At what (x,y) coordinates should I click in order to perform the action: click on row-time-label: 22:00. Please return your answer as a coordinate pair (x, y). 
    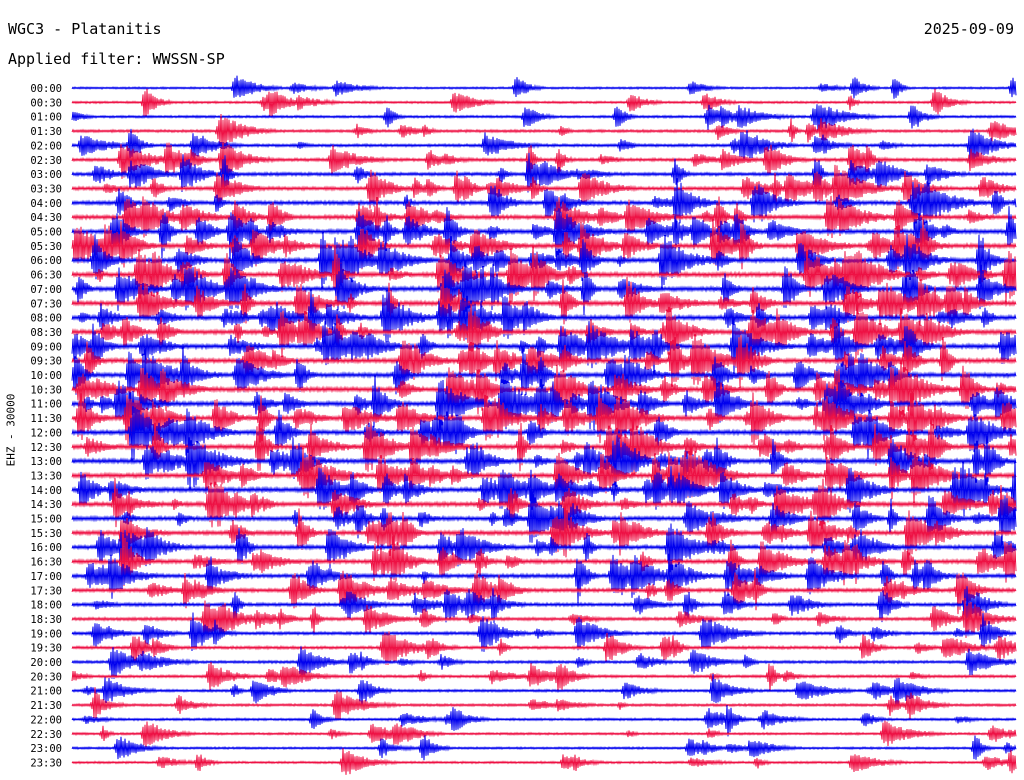
    Looking at the image, I should click on (46, 720).